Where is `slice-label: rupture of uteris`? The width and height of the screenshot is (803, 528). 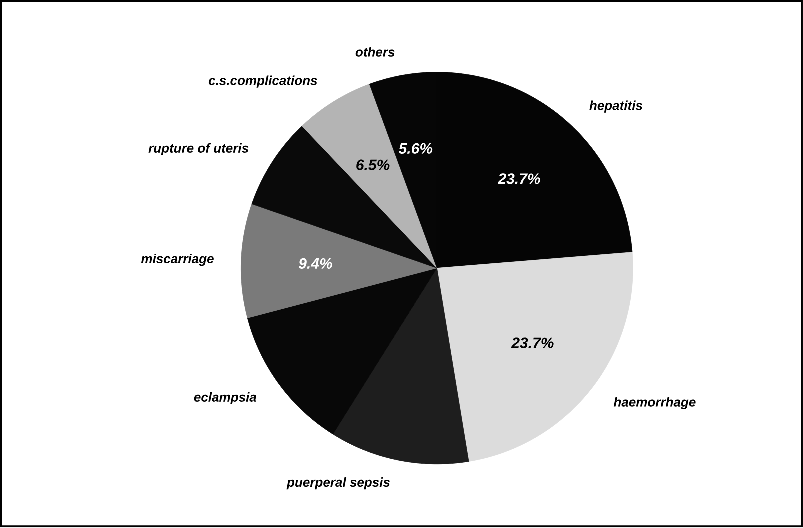
slice-label: rupture of uteris is located at coordinates (198, 150).